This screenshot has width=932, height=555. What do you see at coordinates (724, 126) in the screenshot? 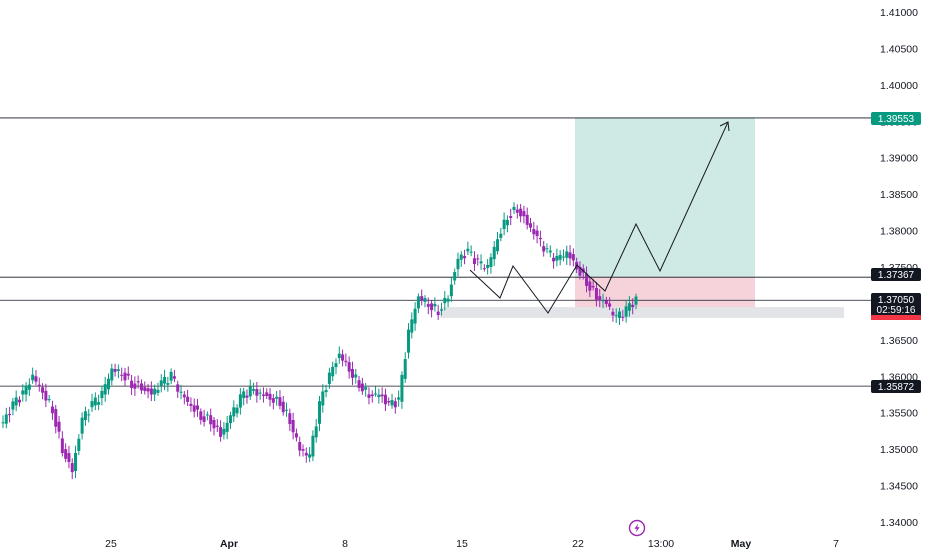
I see `projection-arrowhead` at bounding box center [724, 126].